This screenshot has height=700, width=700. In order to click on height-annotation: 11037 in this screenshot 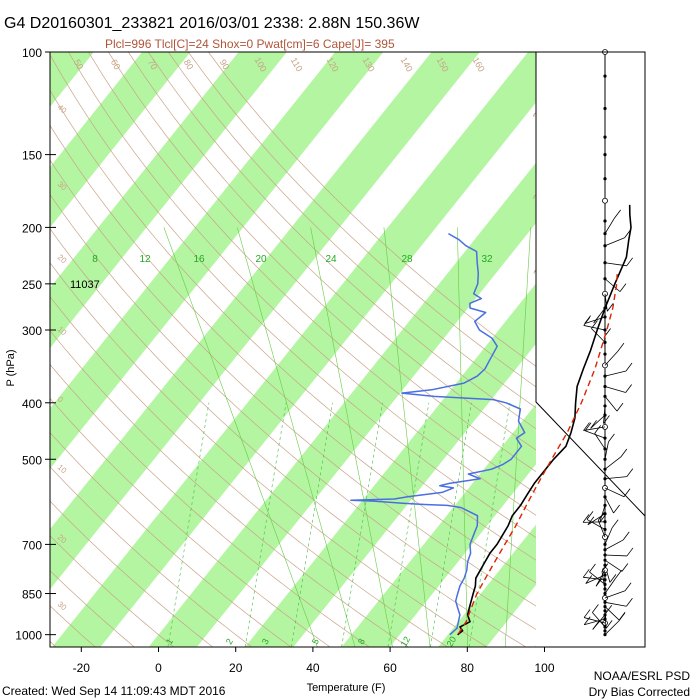, I will do `click(85, 285)`.